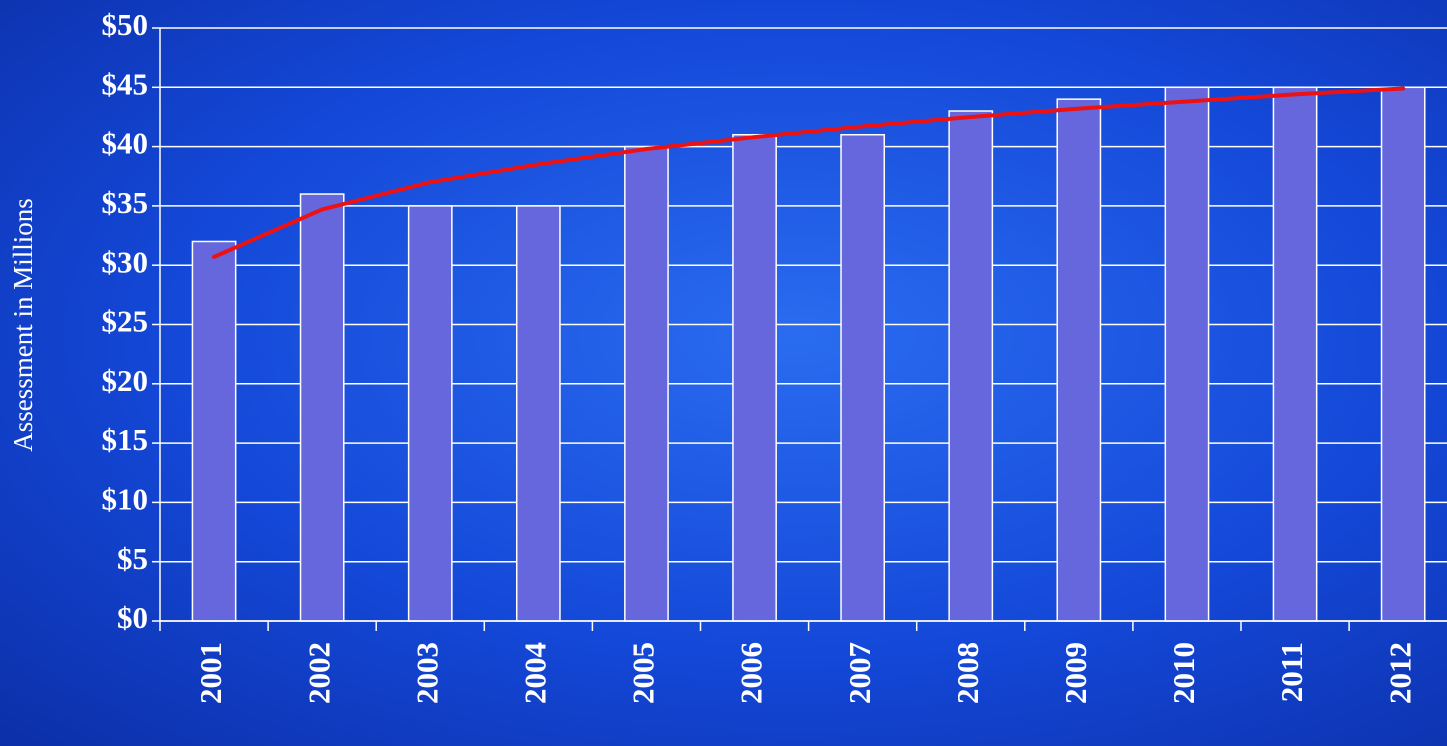 The width and height of the screenshot is (1447, 746). What do you see at coordinates (125, 321) in the screenshot?
I see `y-tick-label: $25` at bounding box center [125, 321].